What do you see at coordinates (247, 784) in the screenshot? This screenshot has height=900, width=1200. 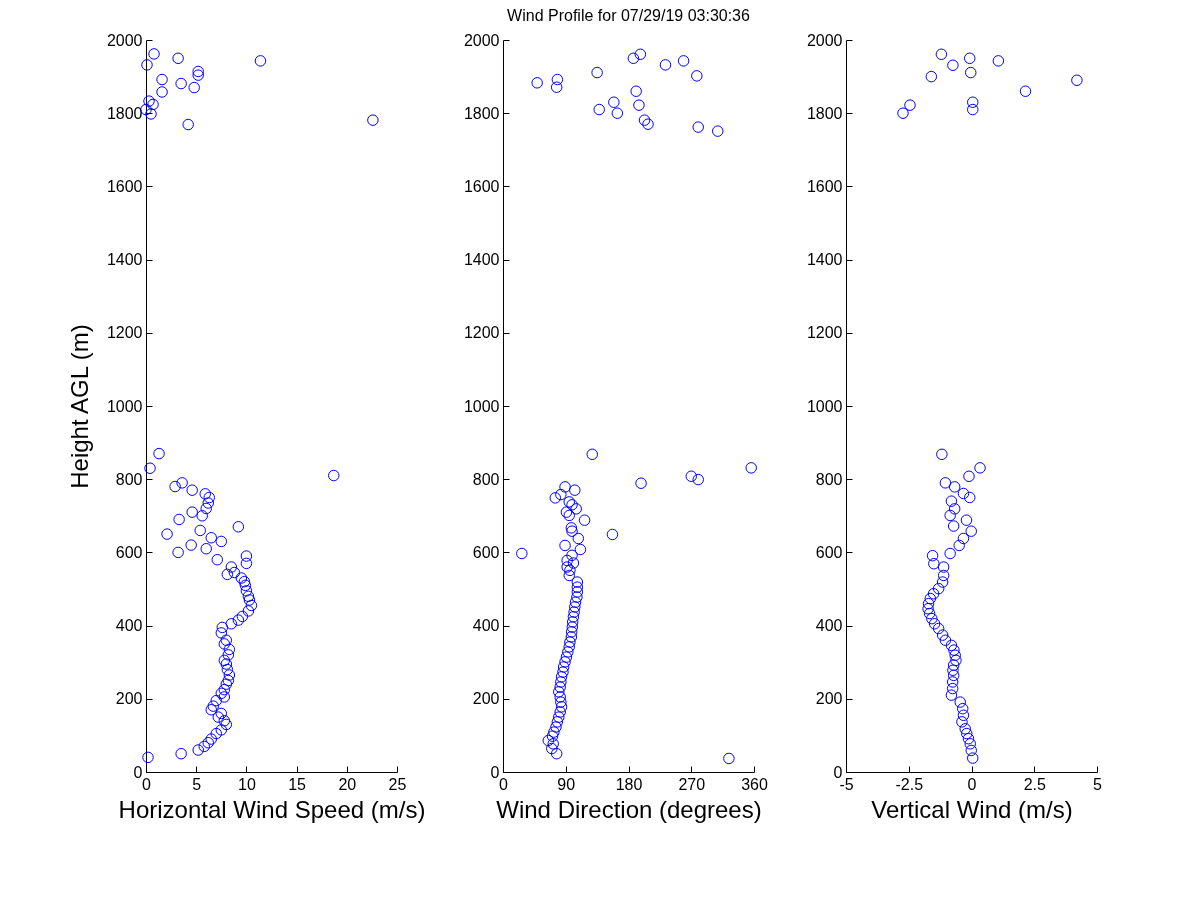 I see `x-tick-label: 10` at bounding box center [247, 784].